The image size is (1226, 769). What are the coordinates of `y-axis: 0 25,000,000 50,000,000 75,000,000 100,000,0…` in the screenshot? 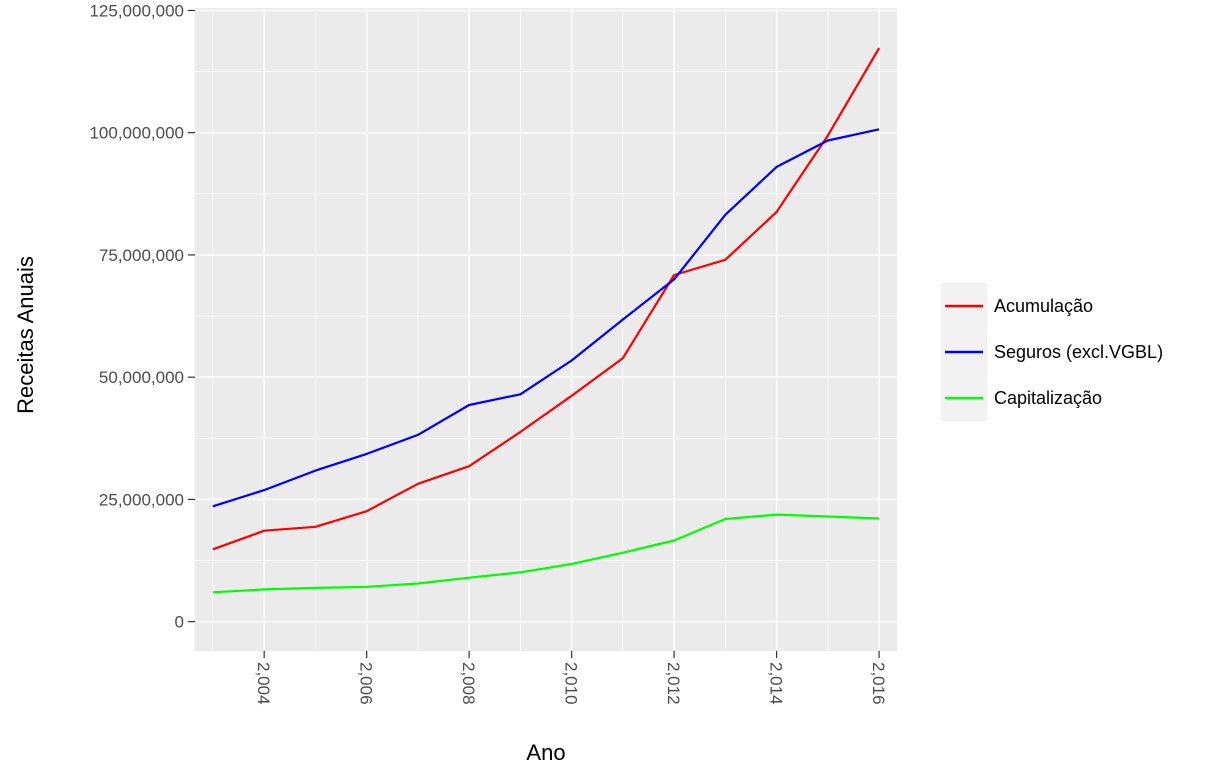 It's located at (142, 316).